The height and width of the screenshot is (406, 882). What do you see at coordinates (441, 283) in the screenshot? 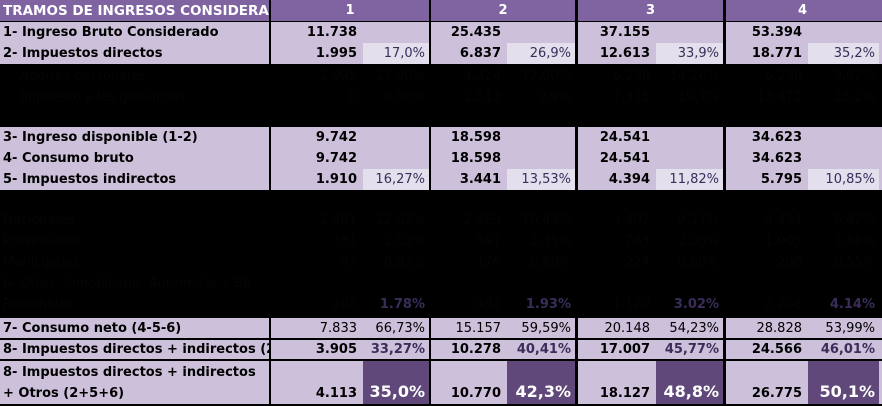
I see `table-row: 6- Otros: Inmobiliario, Automotor y BB` at bounding box center [441, 283].